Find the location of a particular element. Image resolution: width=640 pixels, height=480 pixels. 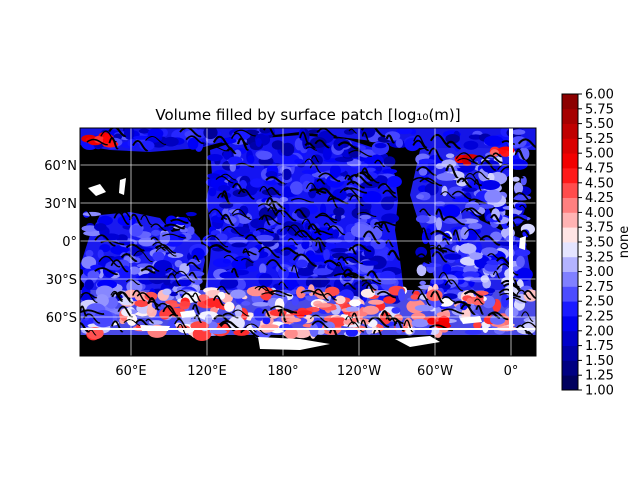

colorbar-tick-label: 2.00 is located at coordinates (599, 331).